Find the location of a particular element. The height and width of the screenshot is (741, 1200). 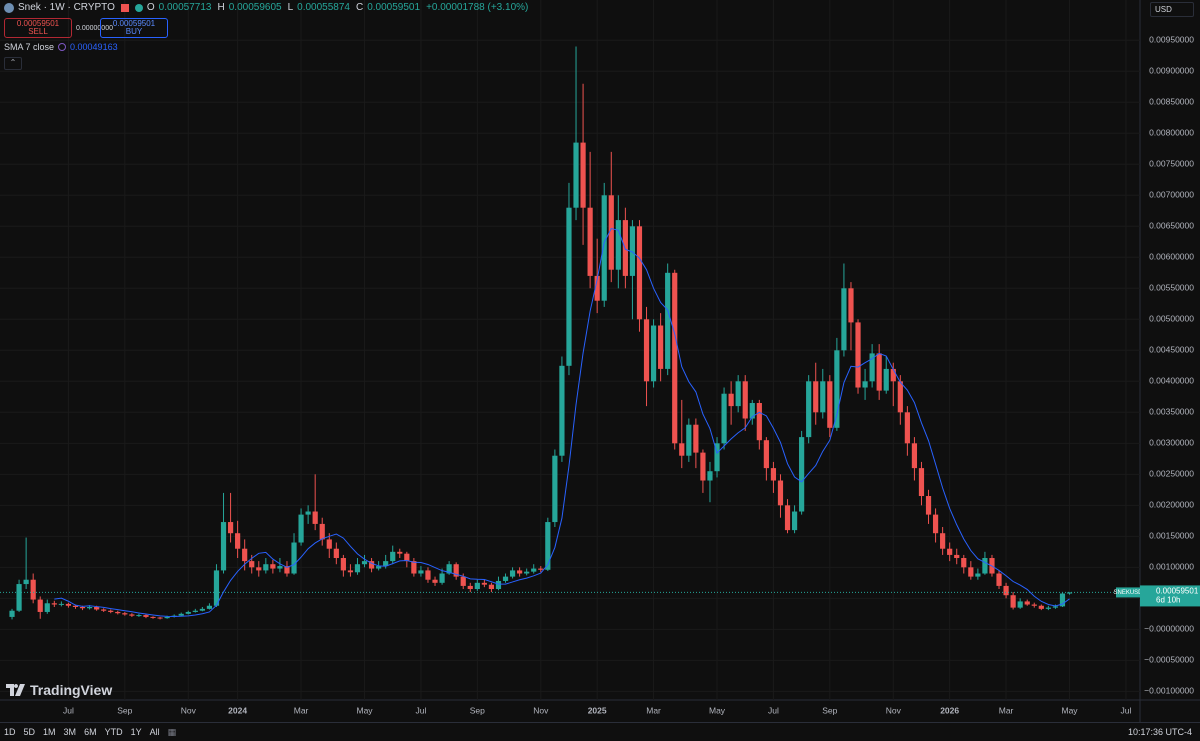

range-button: 1M is located at coordinates (49, 732).